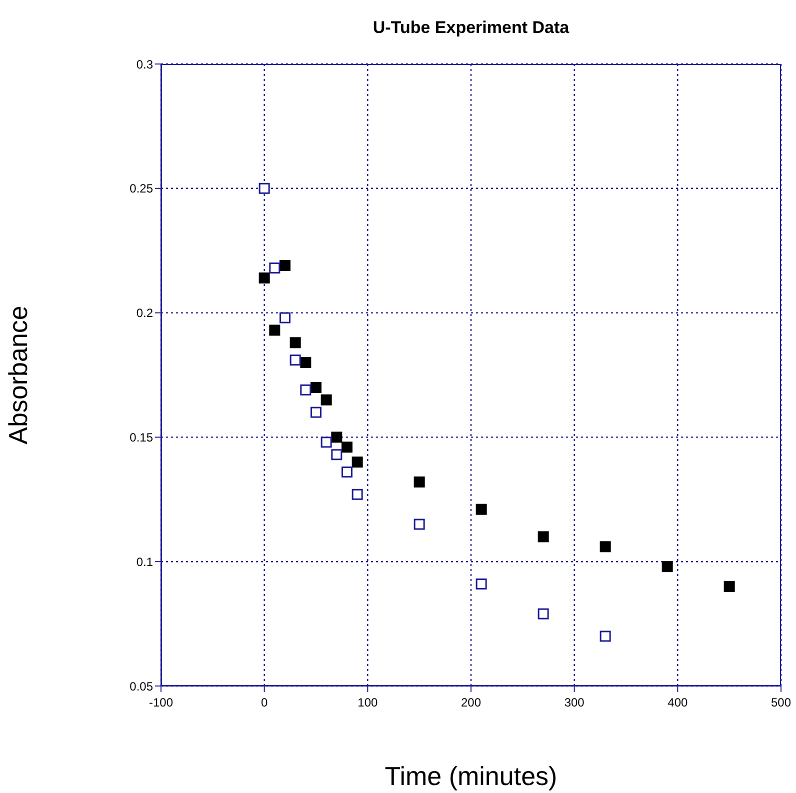  What do you see at coordinates (142, 437) in the screenshot?
I see `y-tick-label: 0.15` at bounding box center [142, 437].